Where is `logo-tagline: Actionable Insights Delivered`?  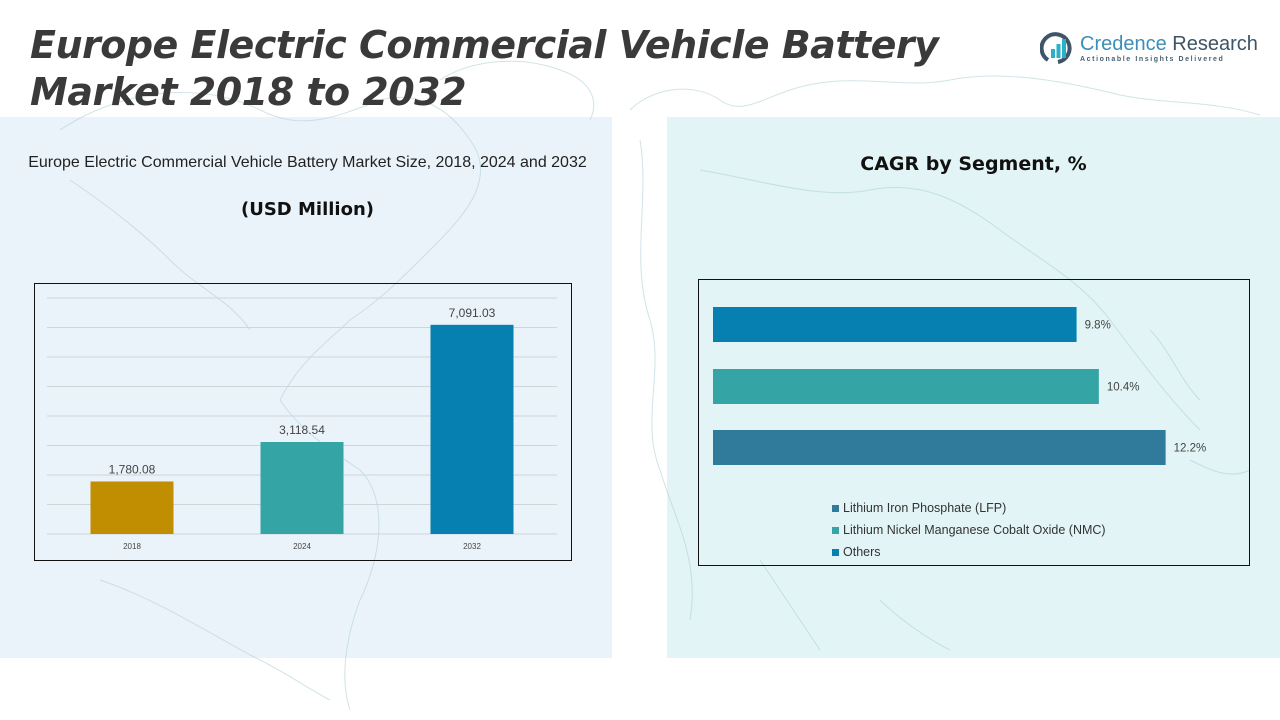 logo-tagline: Actionable Insights Delivered is located at coordinates (1152, 59).